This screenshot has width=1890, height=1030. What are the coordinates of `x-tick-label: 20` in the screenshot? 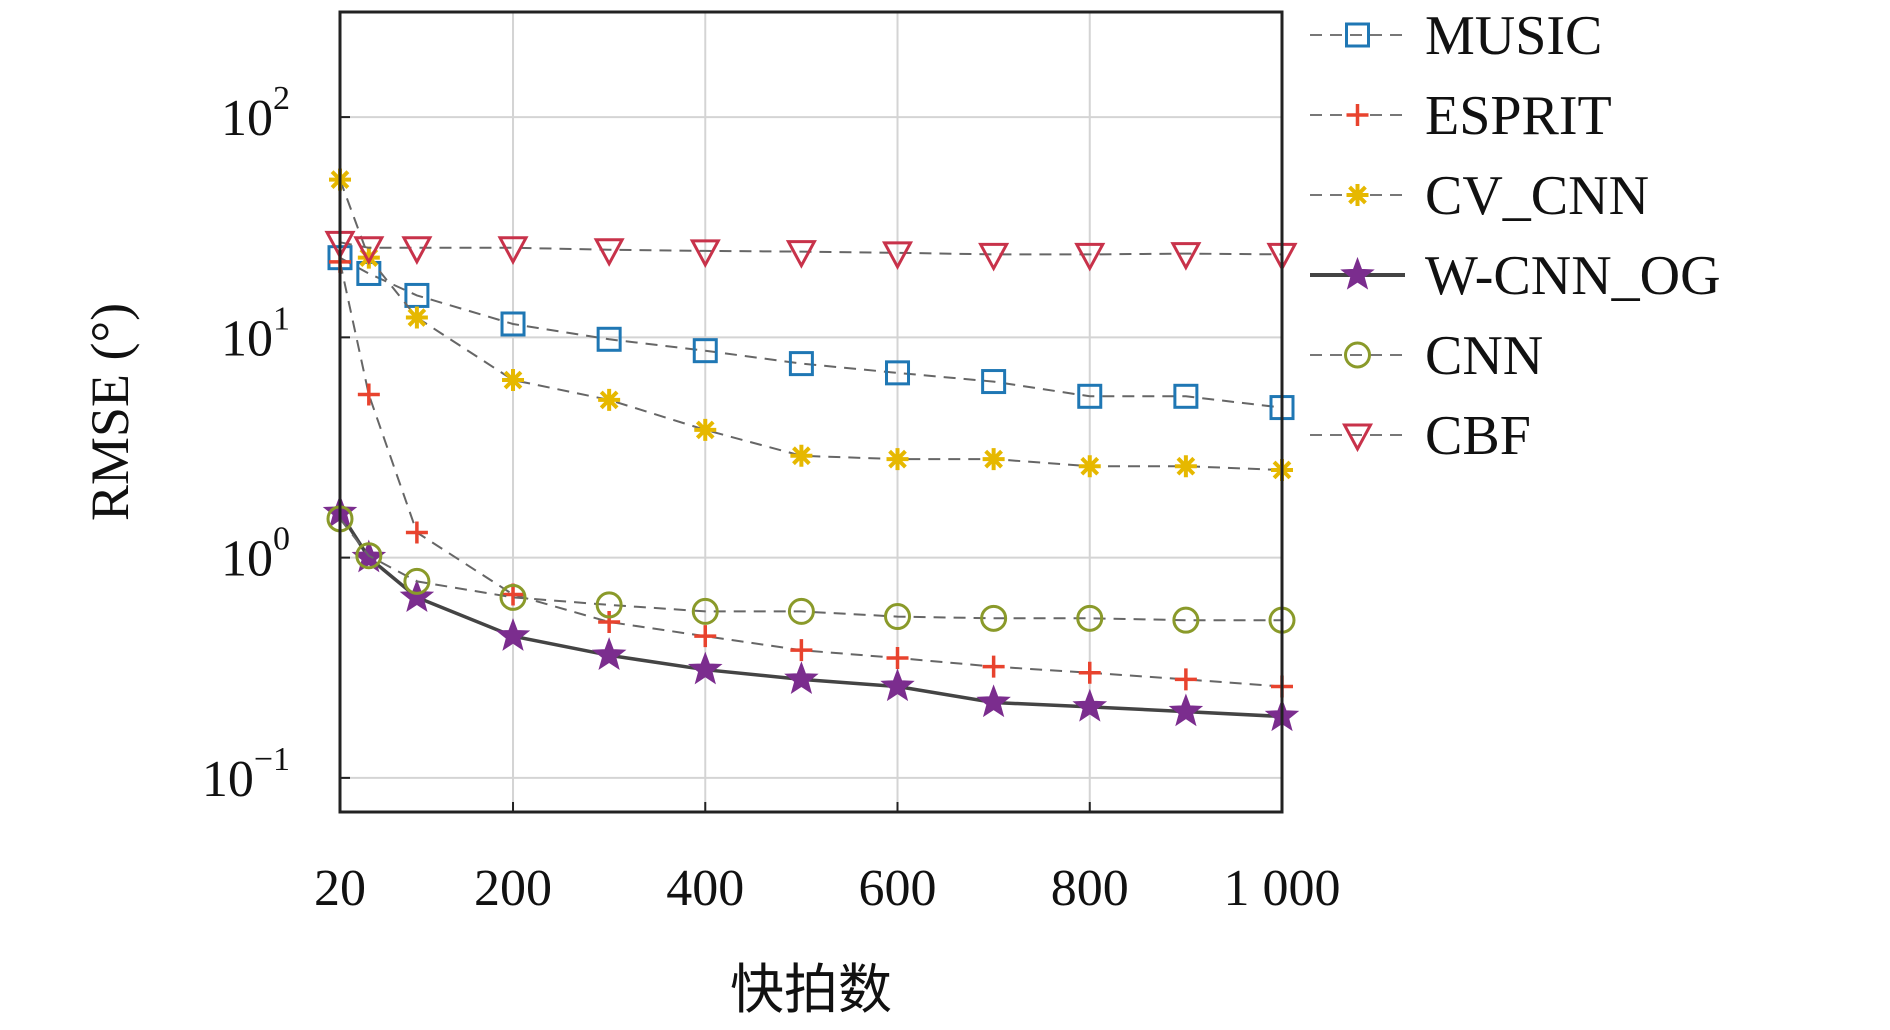 It's located at (340, 888).